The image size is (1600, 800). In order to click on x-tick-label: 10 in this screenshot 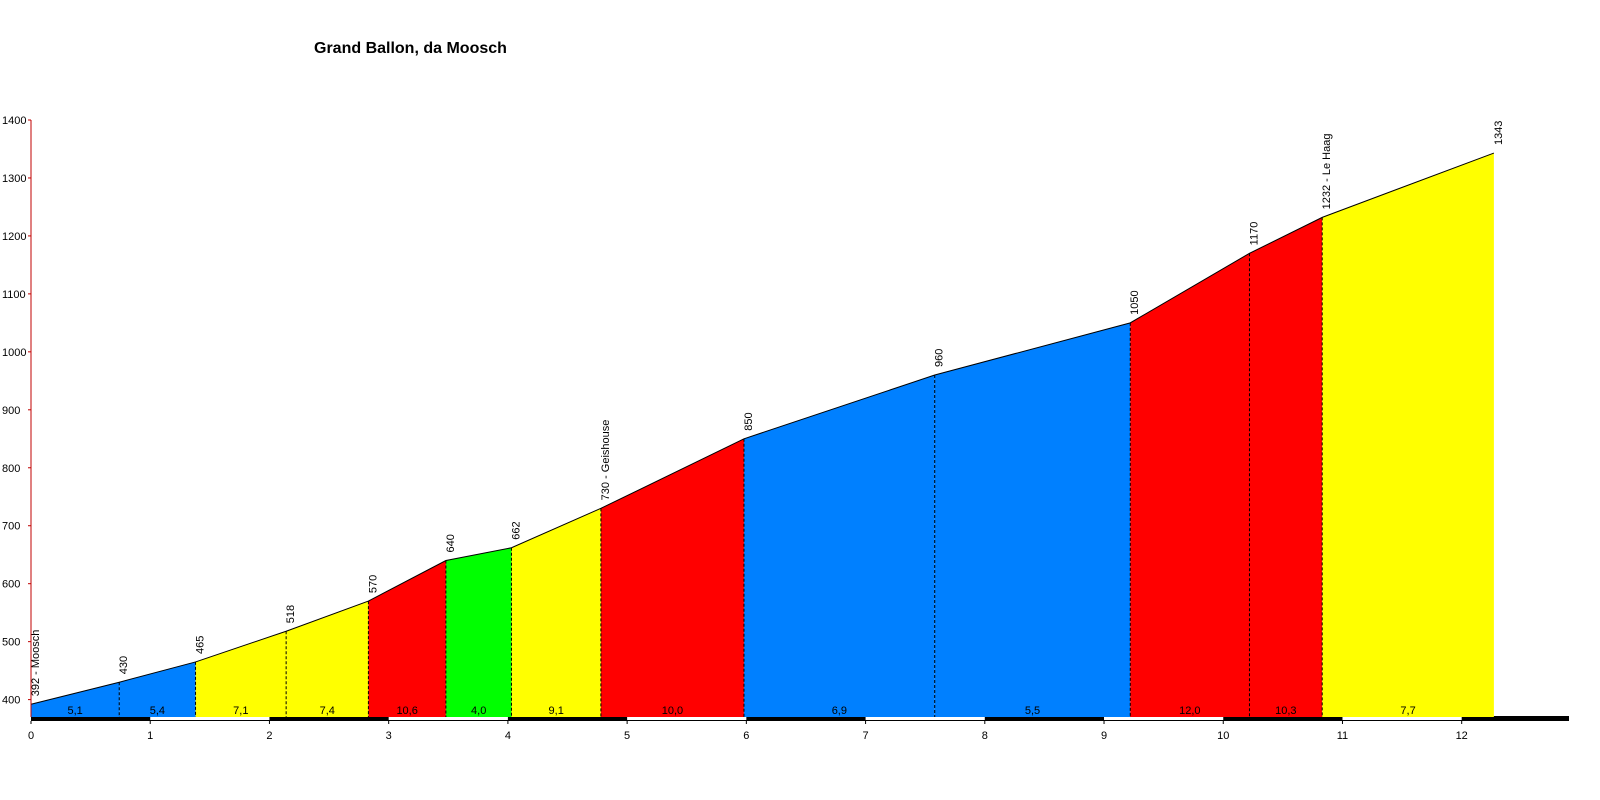, I will do `click(1223, 736)`.